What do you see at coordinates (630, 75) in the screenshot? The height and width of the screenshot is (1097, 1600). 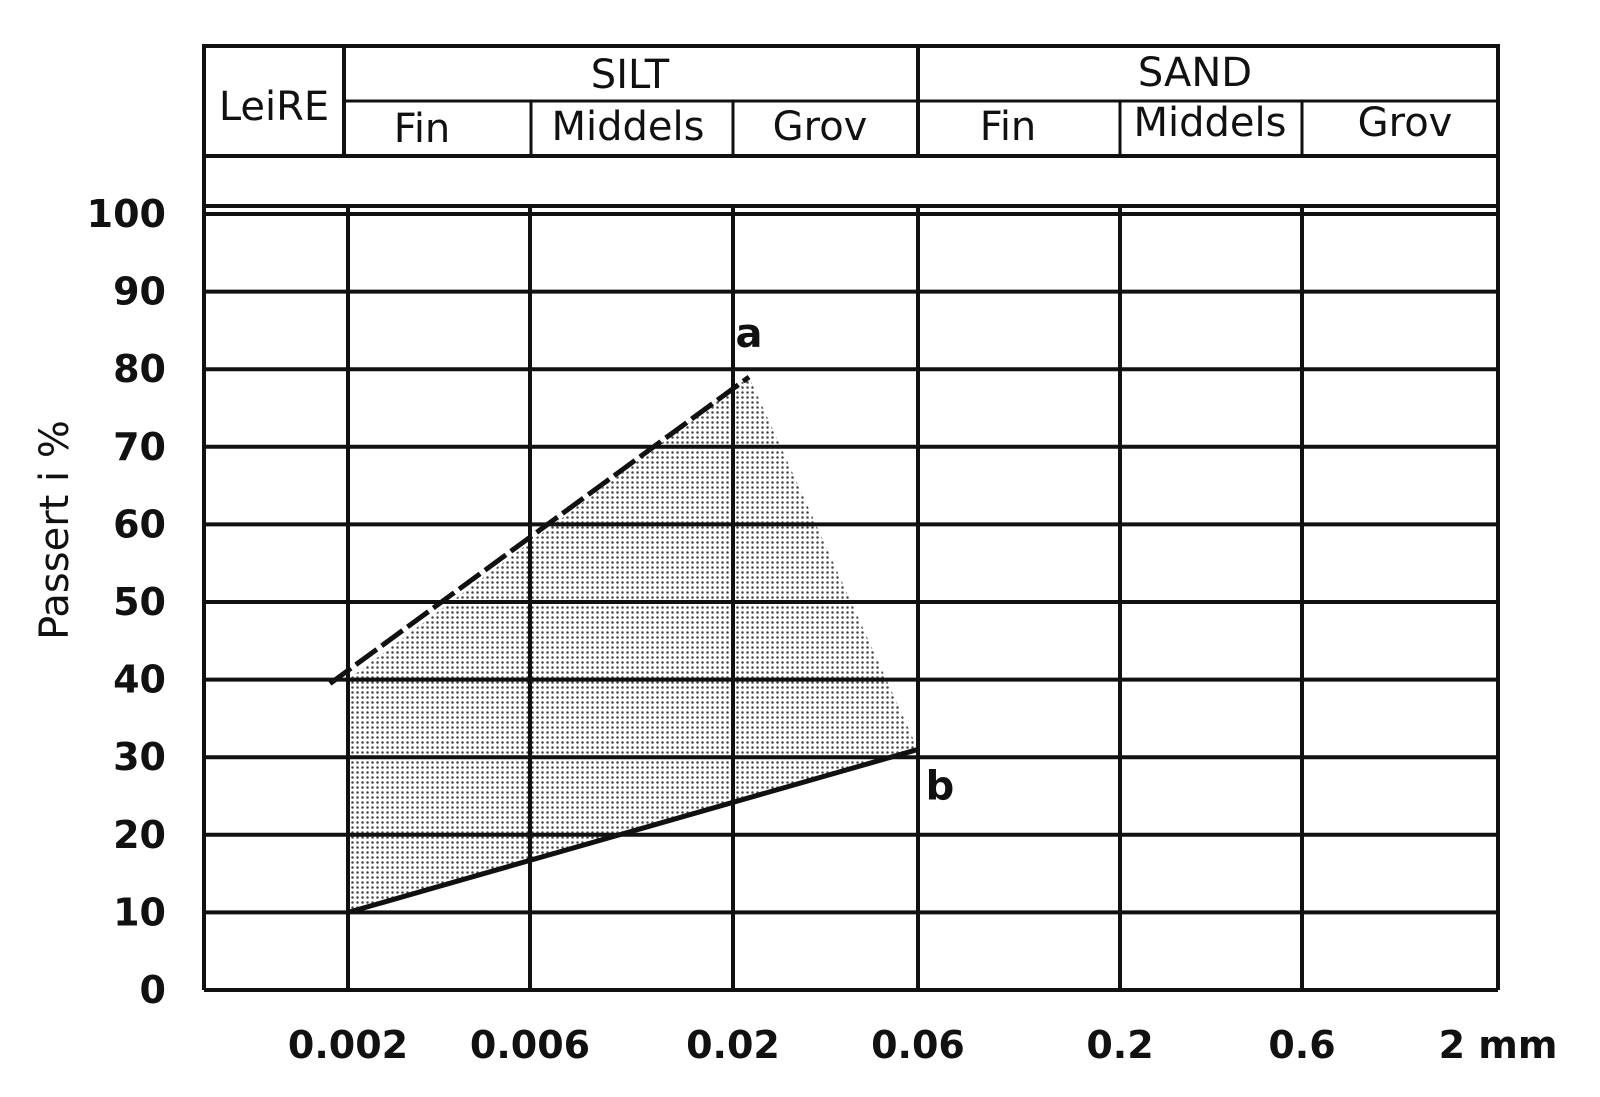 I see `header-silt: SILT` at bounding box center [630, 75].